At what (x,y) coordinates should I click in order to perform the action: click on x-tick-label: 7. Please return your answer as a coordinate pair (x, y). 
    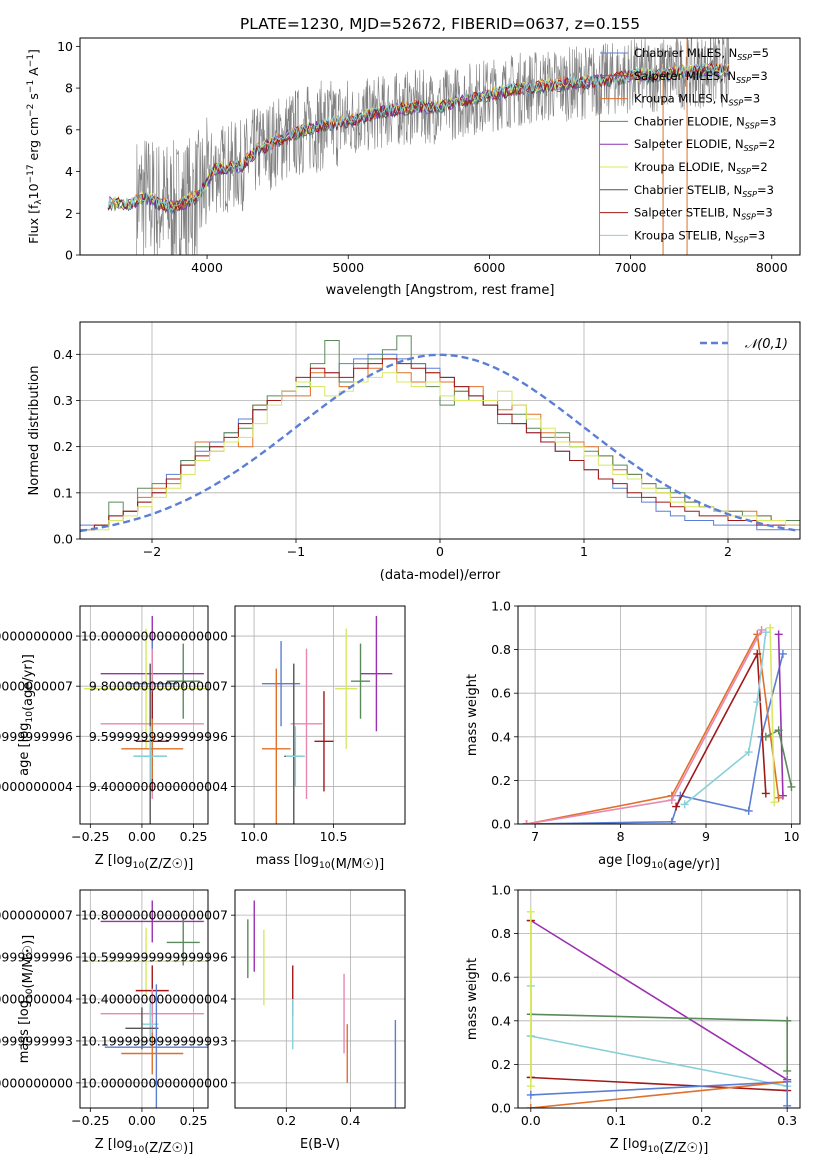
    Looking at the image, I should click on (535, 836).